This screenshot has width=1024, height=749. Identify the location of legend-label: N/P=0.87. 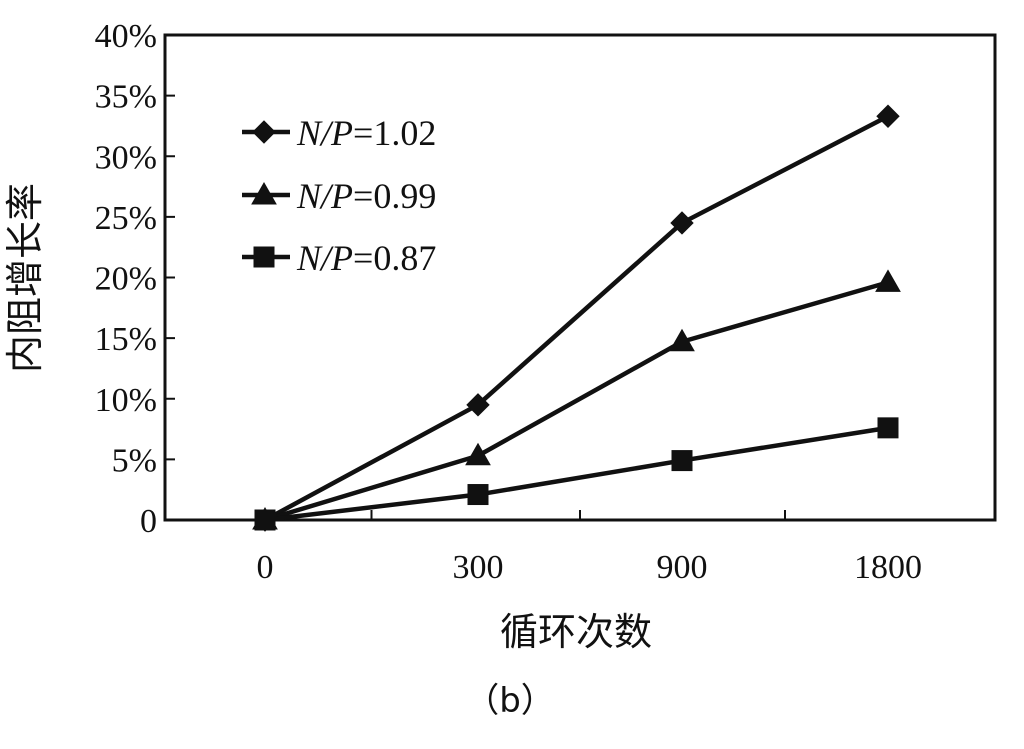
(366, 258).